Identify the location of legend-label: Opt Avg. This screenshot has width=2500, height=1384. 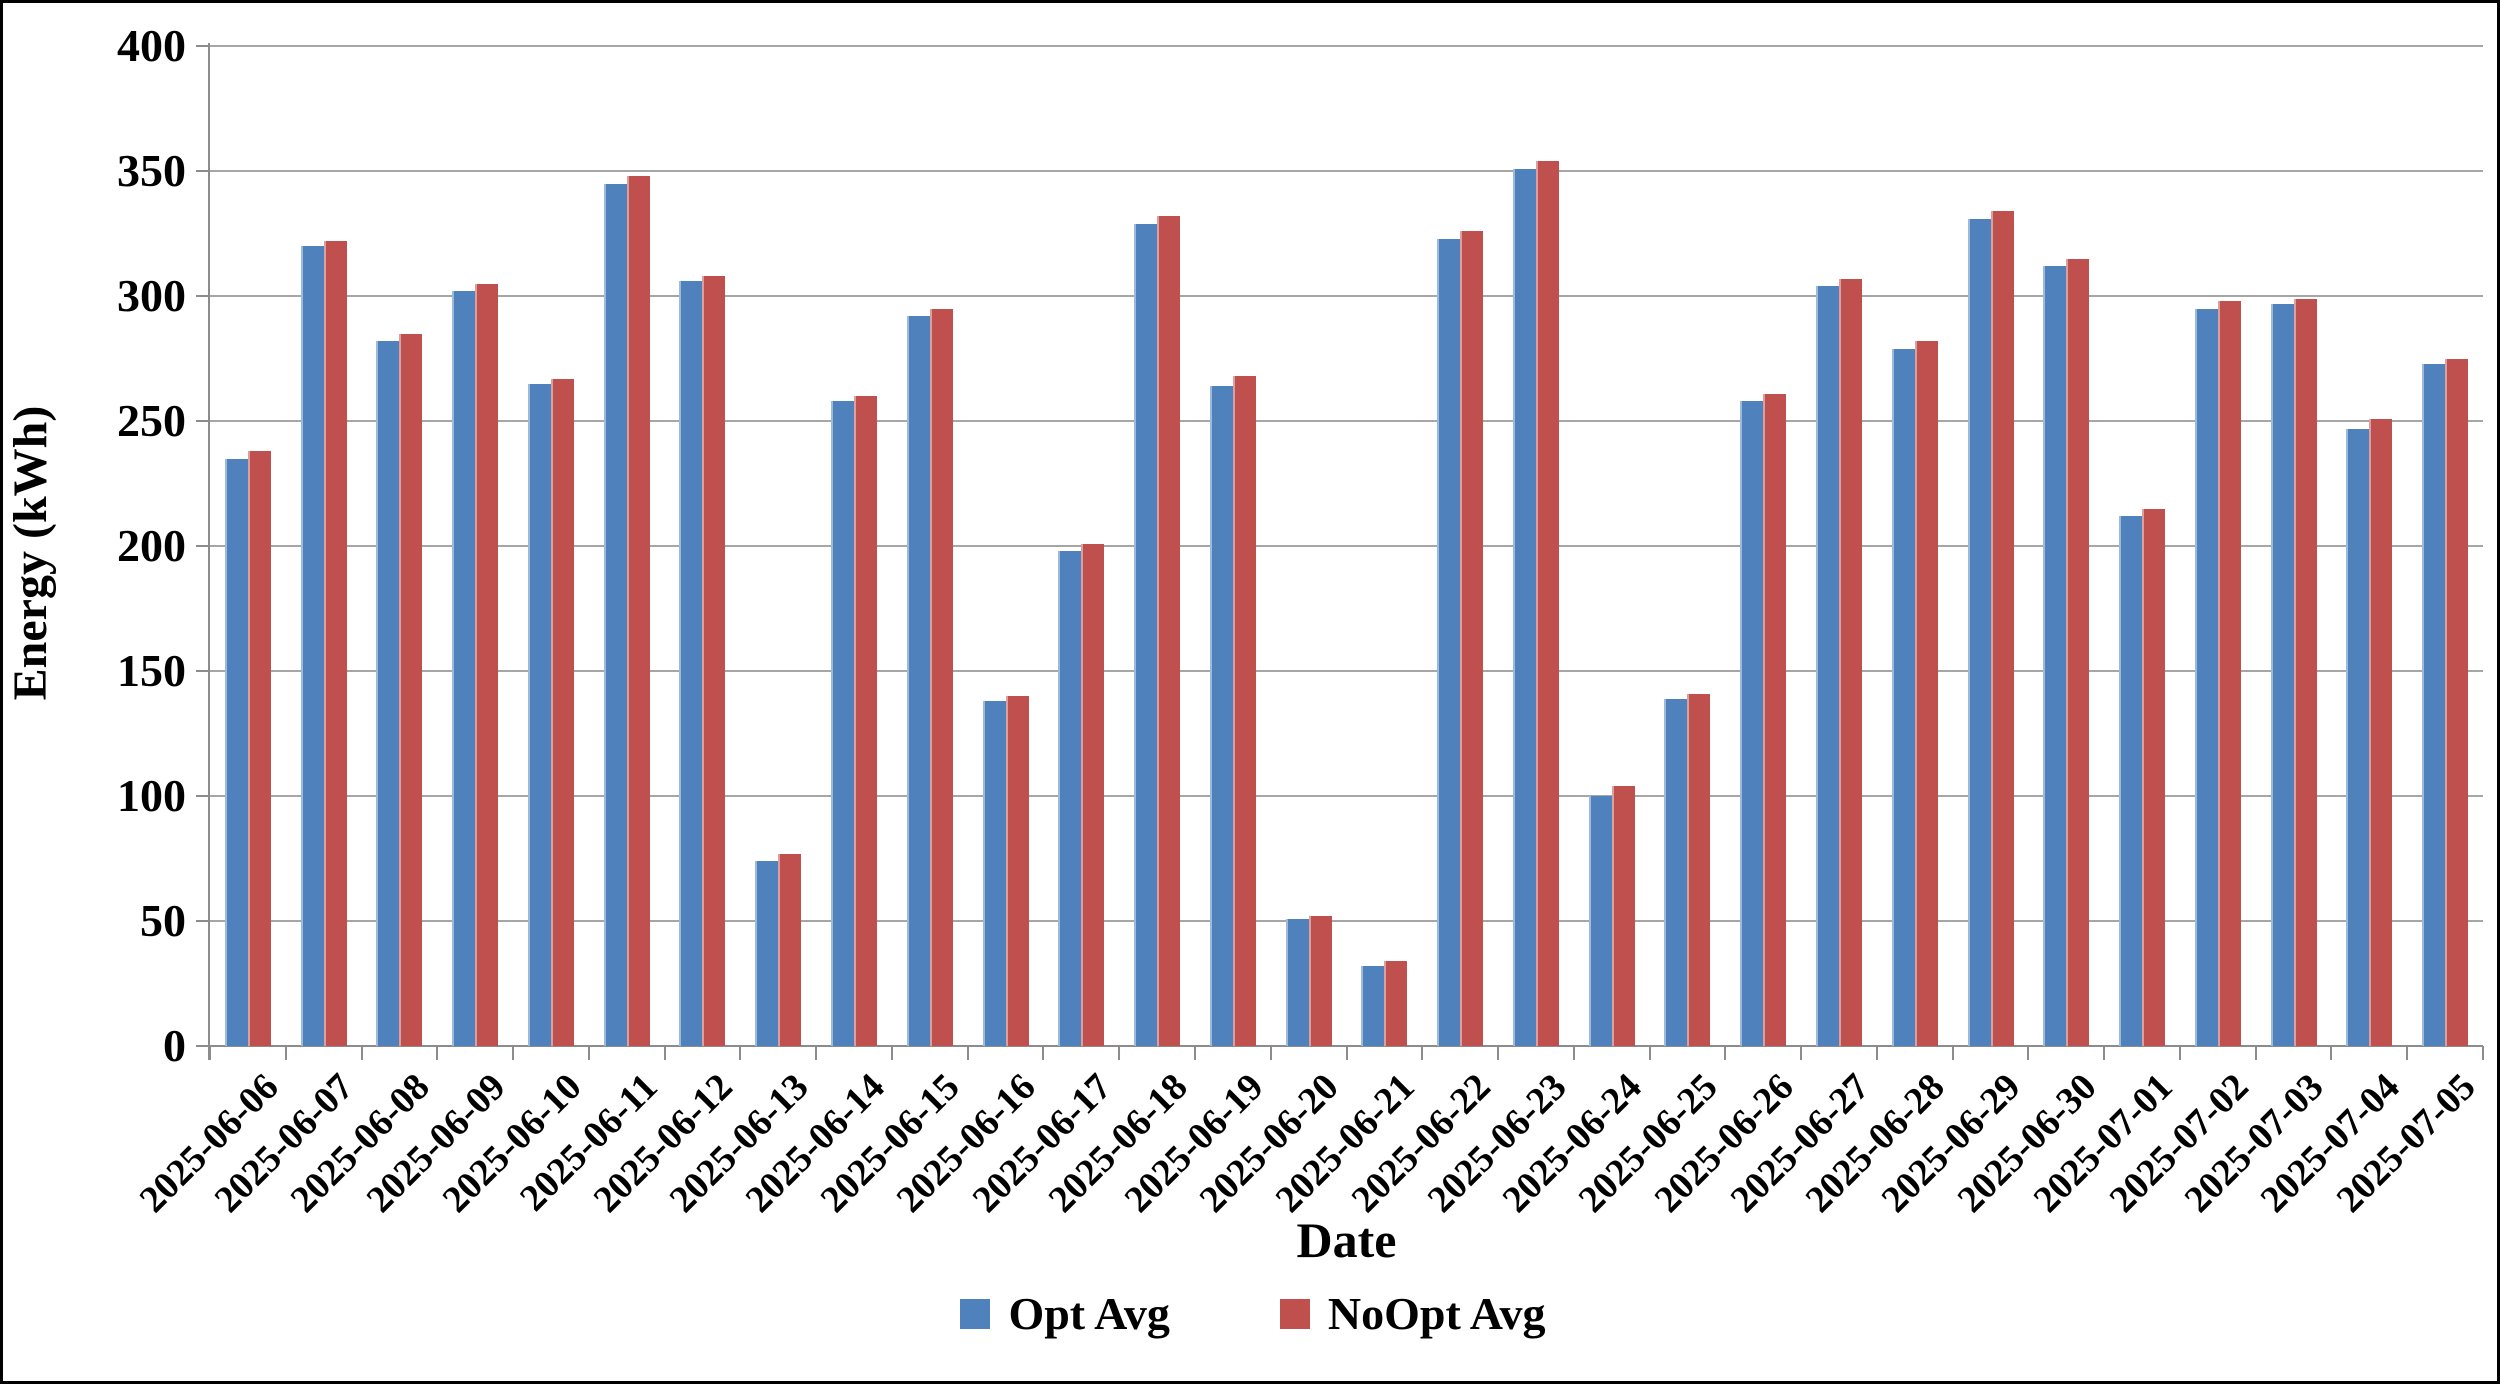
(1089, 1313).